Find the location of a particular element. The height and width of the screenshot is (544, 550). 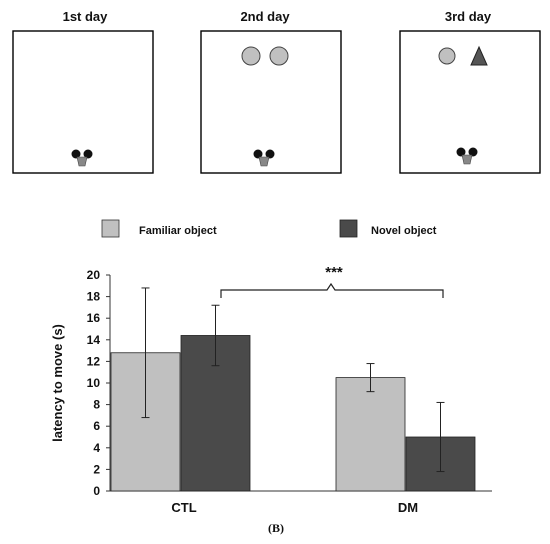

protocol-panel-3: 3rd day is located at coordinates (470, 91).